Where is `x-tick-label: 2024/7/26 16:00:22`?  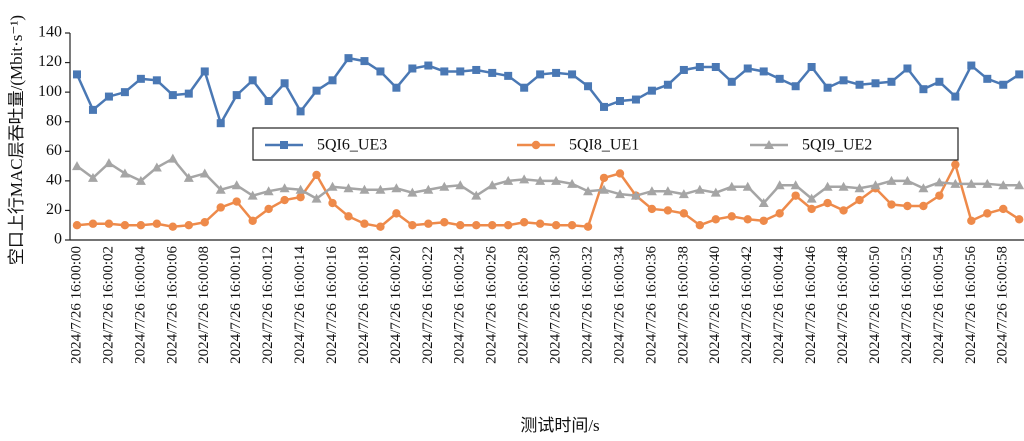 x-tick-label: 2024/7/26 16:00:22 is located at coordinates (428, 305).